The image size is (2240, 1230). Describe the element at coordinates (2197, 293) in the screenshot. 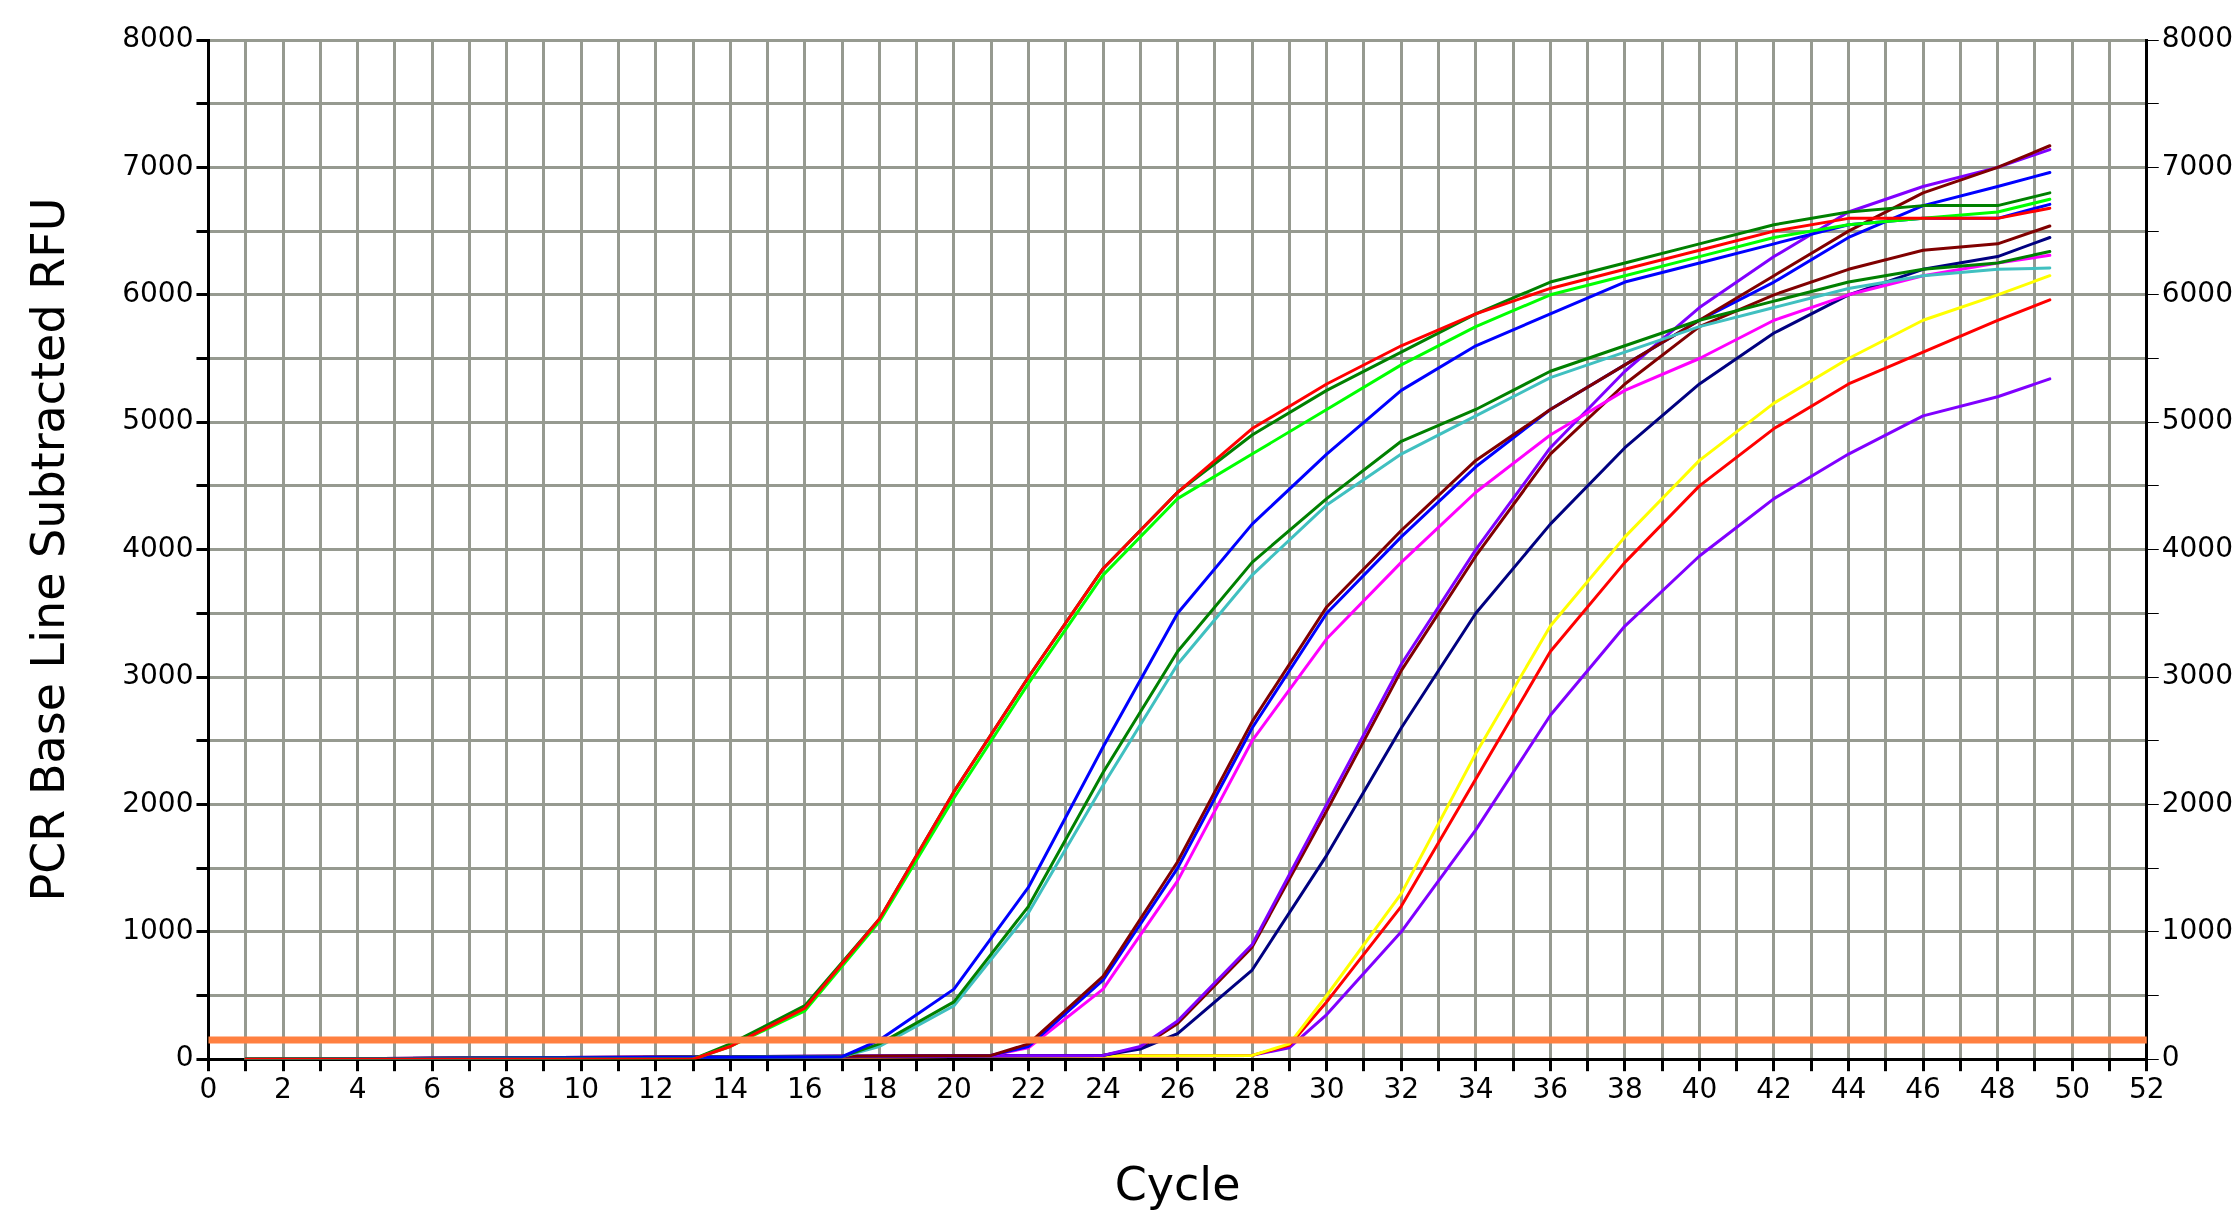

I see `y2-tick-label: 6000` at that location.